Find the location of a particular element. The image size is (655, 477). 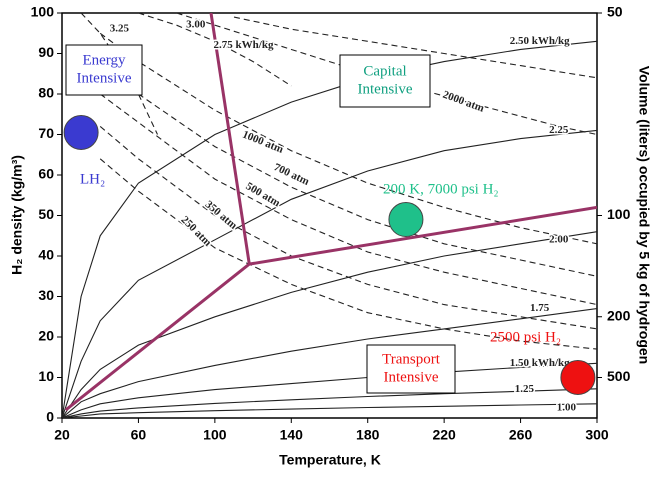

curve-label: 3.25 is located at coordinates (120, 29).